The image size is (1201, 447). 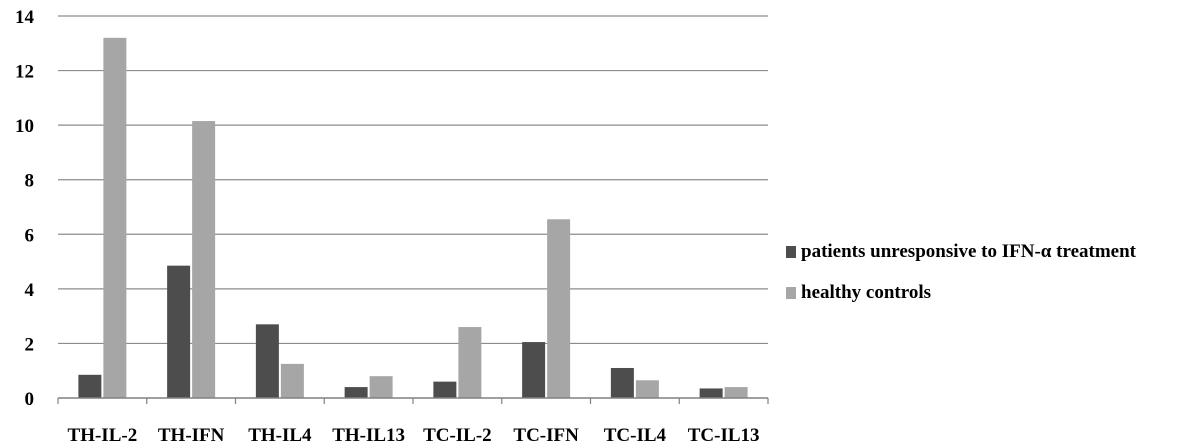 What do you see at coordinates (30, 290) in the screenshot?
I see `y-tick-label: 4` at bounding box center [30, 290].